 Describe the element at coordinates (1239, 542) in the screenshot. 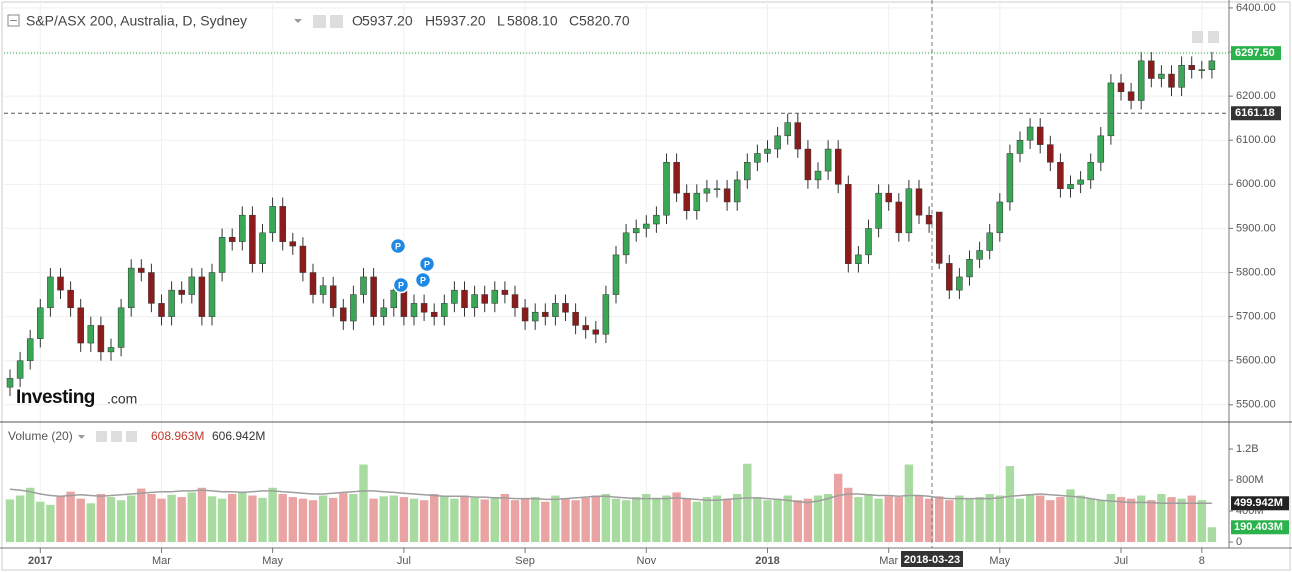

I see `y-tick-label: 0` at that location.